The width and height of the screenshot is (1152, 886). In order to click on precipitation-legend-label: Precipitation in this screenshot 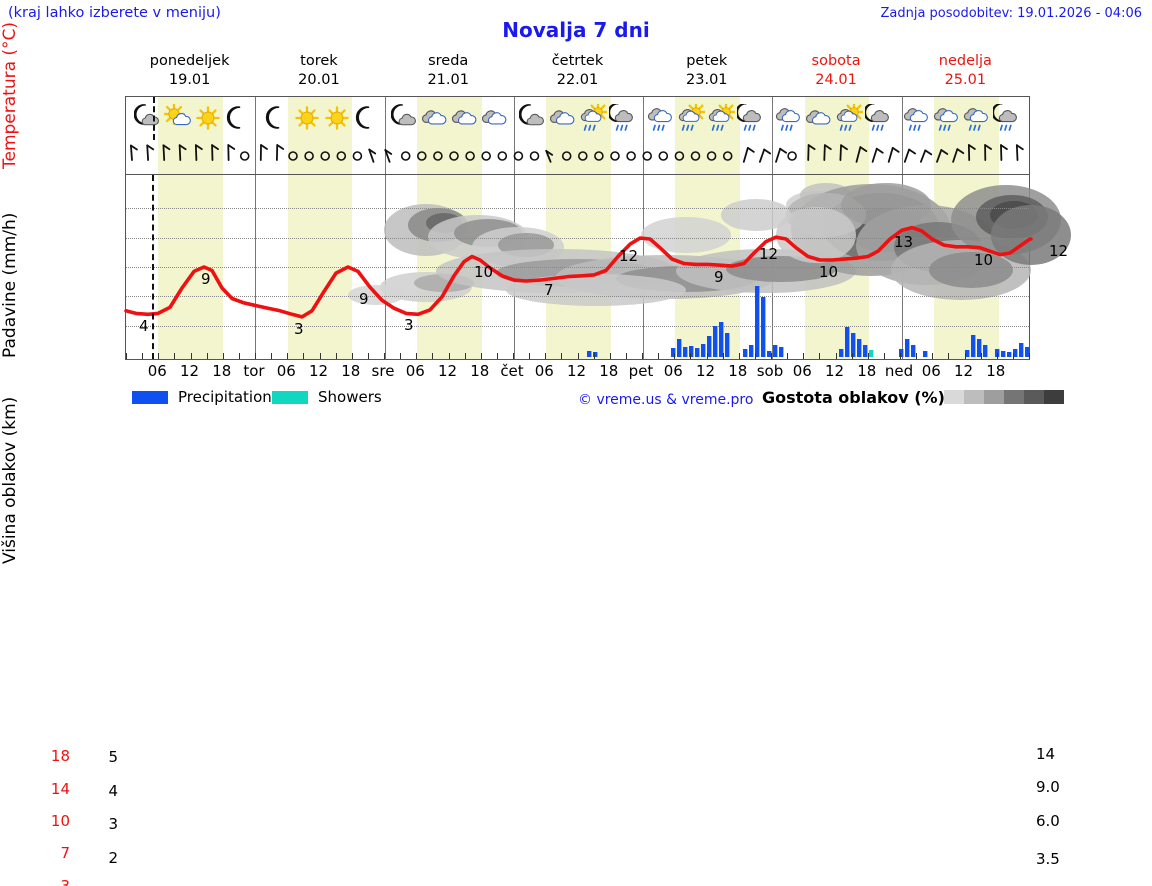, I will do `click(225, 397)`.